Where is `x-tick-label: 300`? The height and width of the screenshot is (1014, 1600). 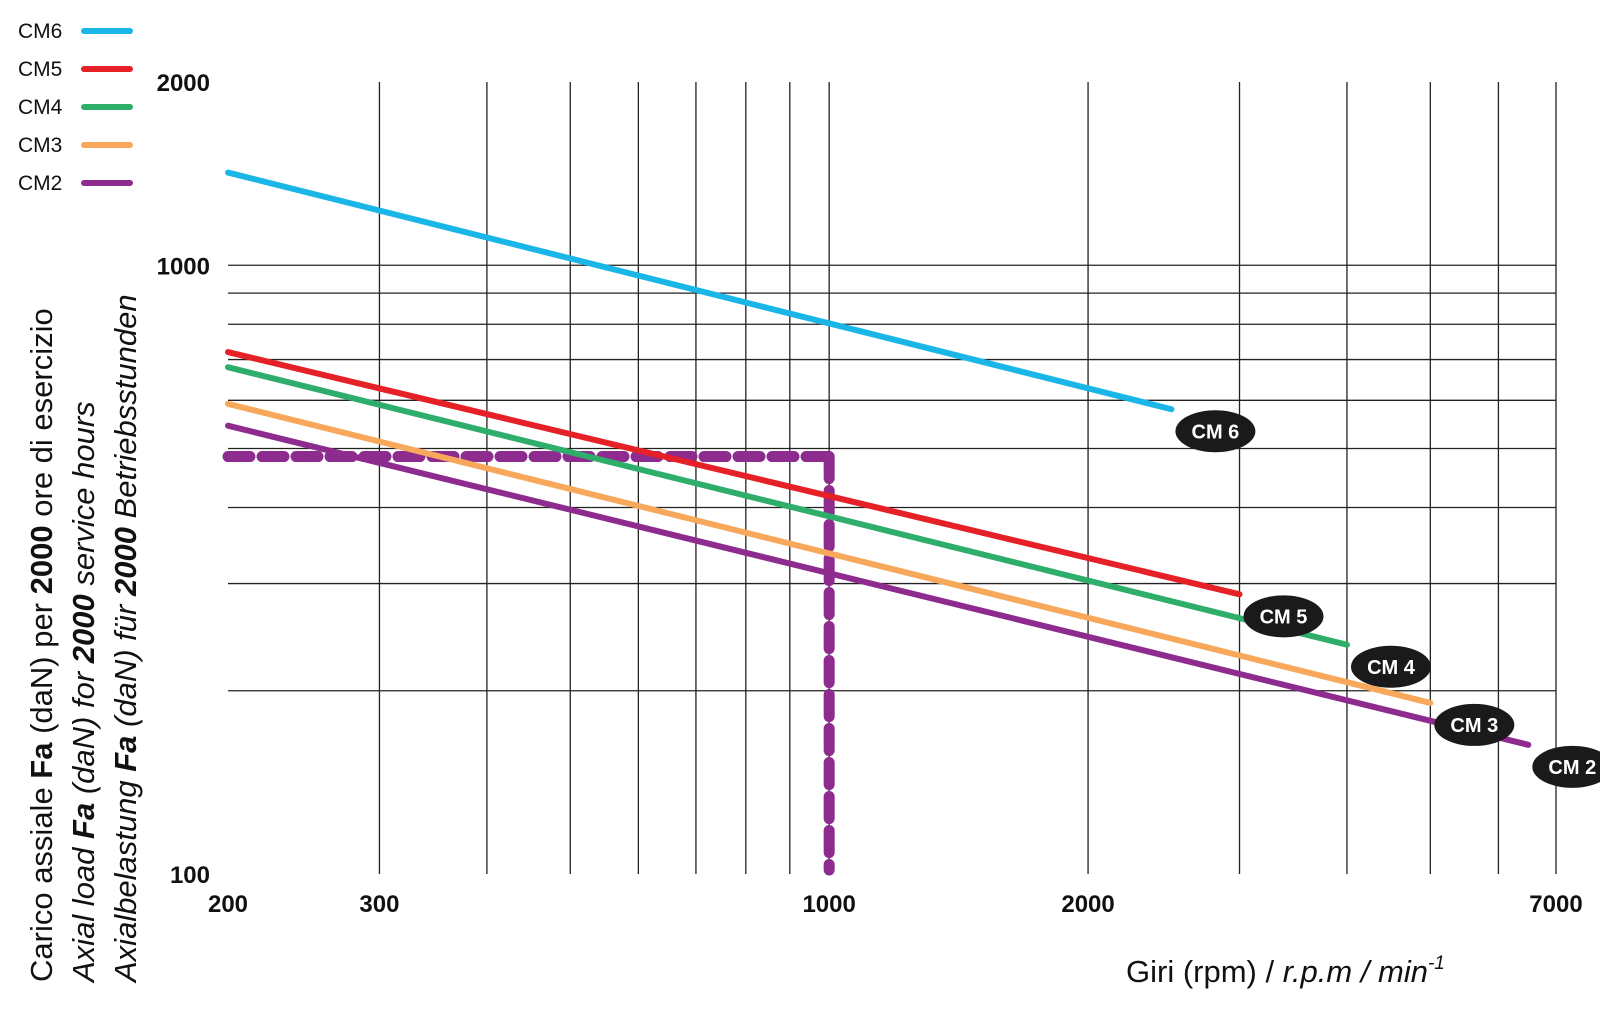
x-tick-label: 300 is located at coordinates (379, 904).